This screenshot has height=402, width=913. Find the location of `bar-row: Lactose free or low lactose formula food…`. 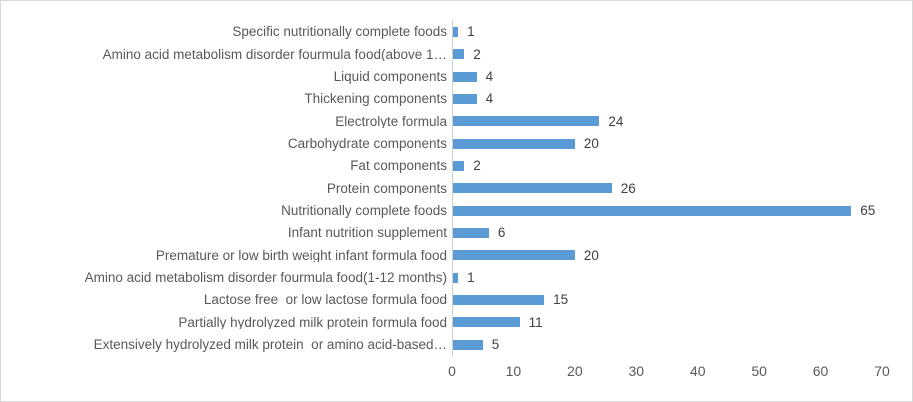

bar-row: Lactose free or low lactose formula food… is located at coordinates (456, 300).